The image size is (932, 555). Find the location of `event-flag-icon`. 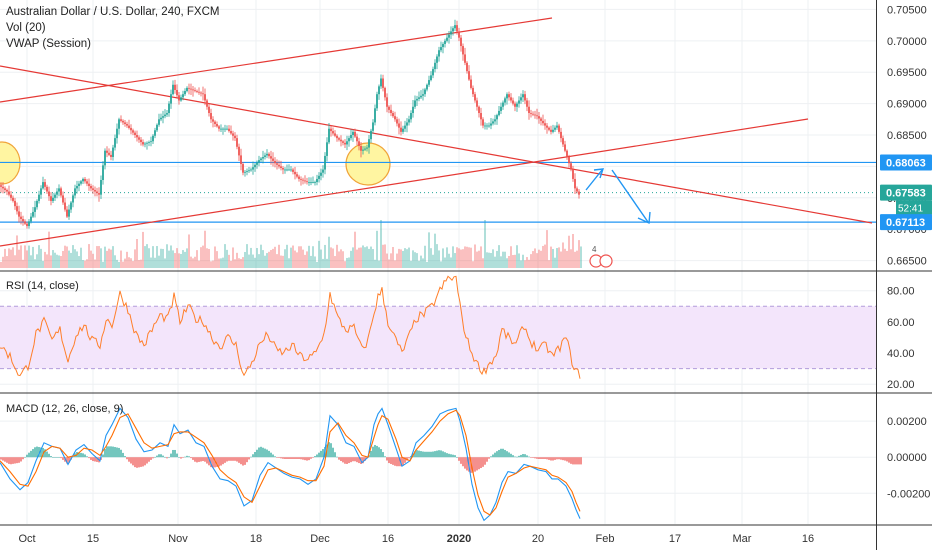

event-flag-icon is located at coordinates (606, 261).